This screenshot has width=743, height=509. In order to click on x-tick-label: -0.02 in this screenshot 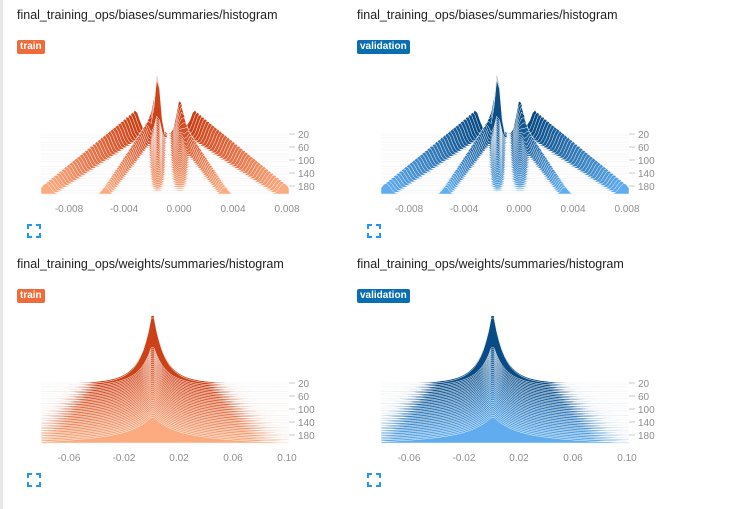, I will do `click(464, 458)`.